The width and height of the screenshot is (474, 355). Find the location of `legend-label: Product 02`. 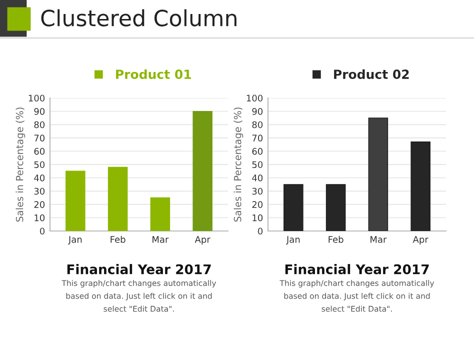

legend-label: Product 02 is located at coordinates (371, 74).